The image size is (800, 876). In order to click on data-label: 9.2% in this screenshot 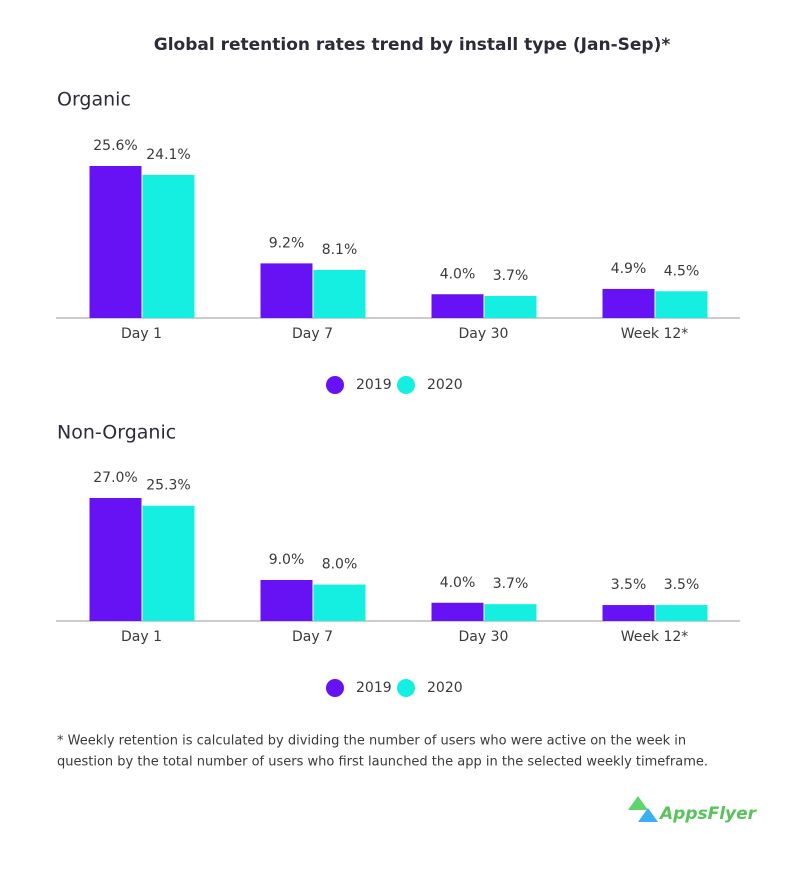, I will do `click(287, 243)`.